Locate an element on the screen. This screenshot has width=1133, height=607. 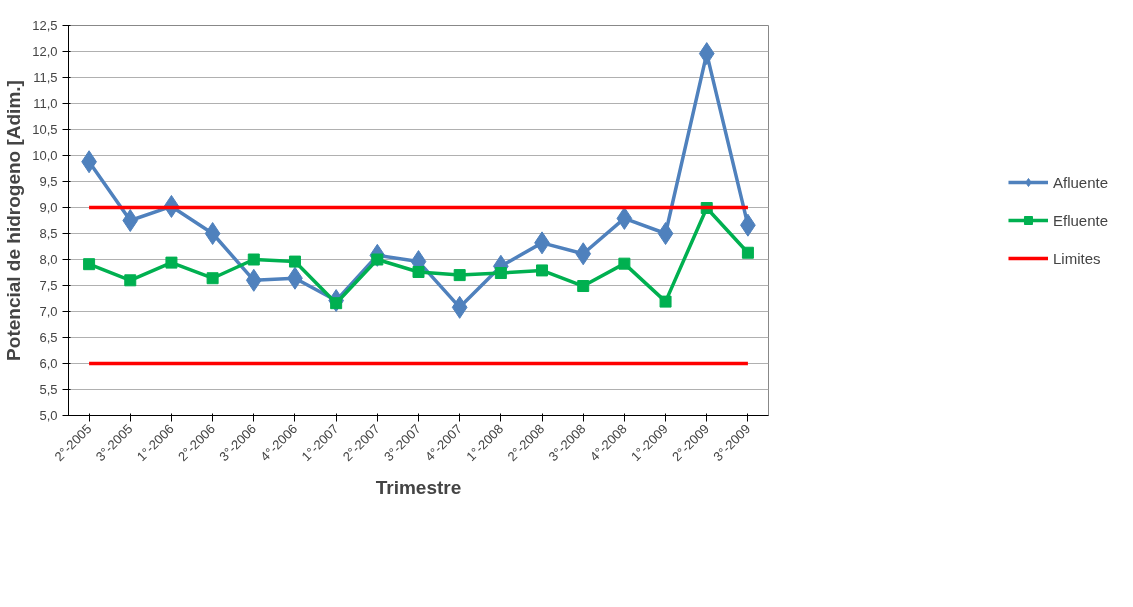
y-tick-label: 10,5 is located at coordinates (45, 129).